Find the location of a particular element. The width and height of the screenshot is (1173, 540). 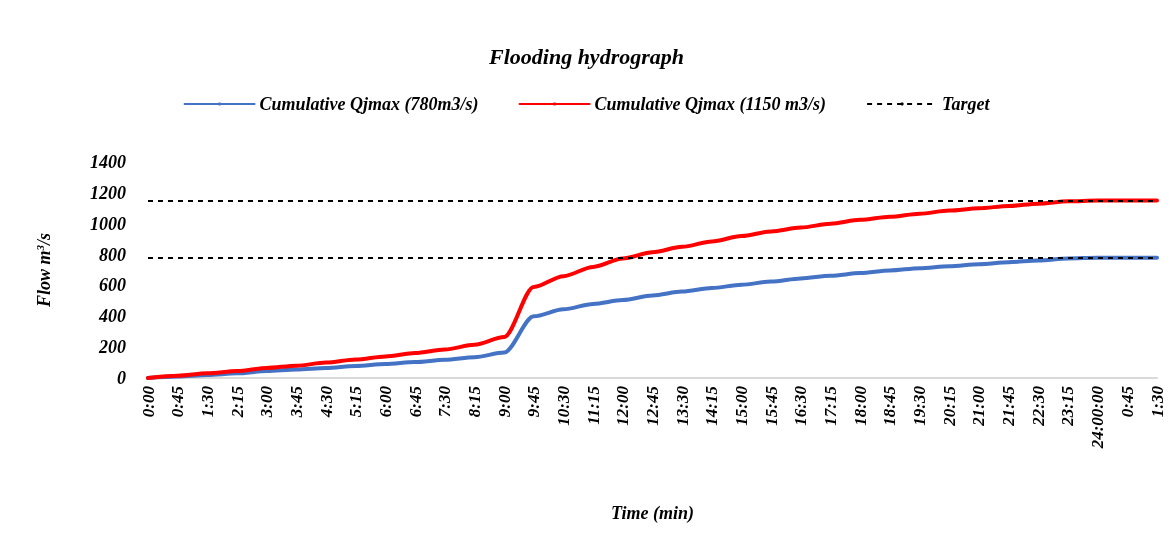

x-tick-label: 18:45 is located at coordinates (890, 405).